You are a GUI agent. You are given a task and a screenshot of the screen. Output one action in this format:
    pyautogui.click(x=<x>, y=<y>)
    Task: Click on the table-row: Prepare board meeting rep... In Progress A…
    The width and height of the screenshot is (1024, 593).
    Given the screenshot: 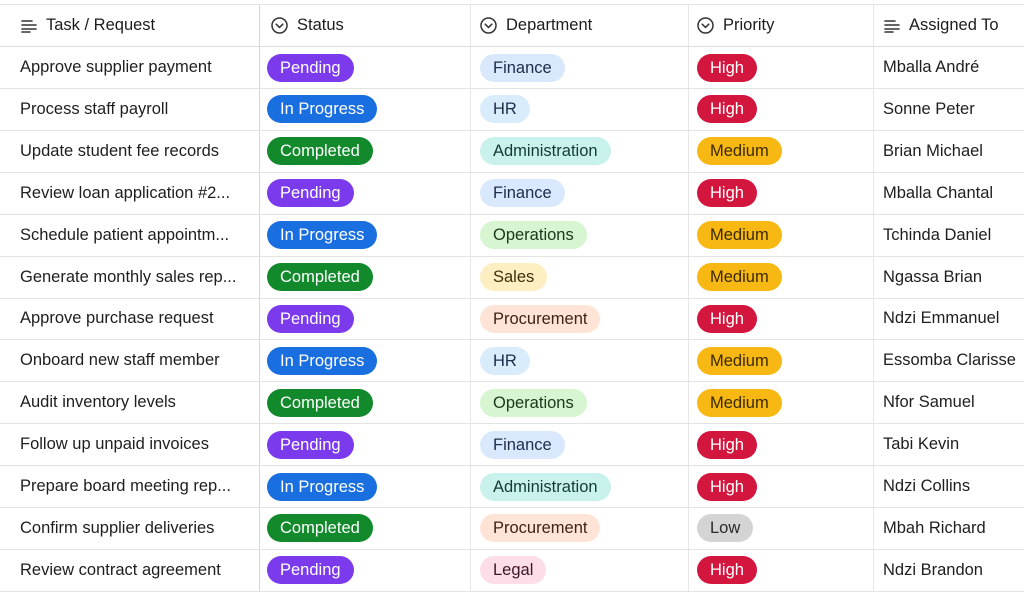 What is the action you would take?
    pyautogui.click(x=512, y=487)
    